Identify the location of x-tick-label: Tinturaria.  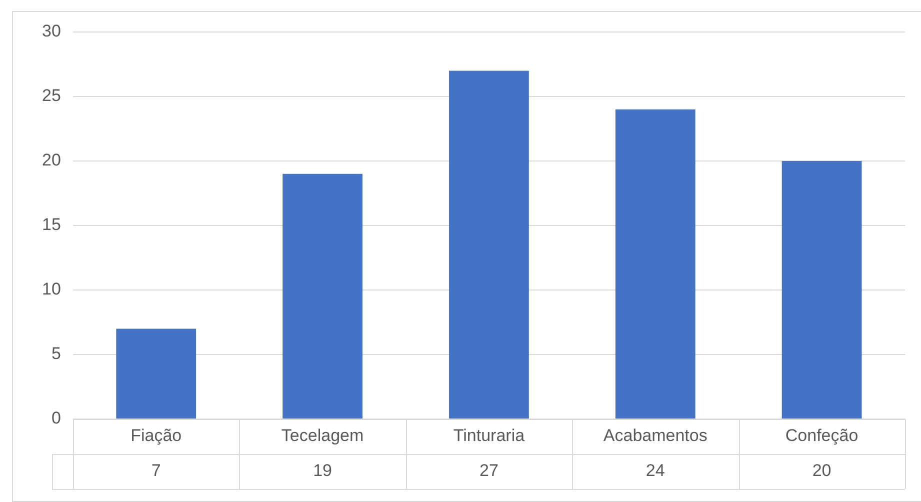
(489, 436).